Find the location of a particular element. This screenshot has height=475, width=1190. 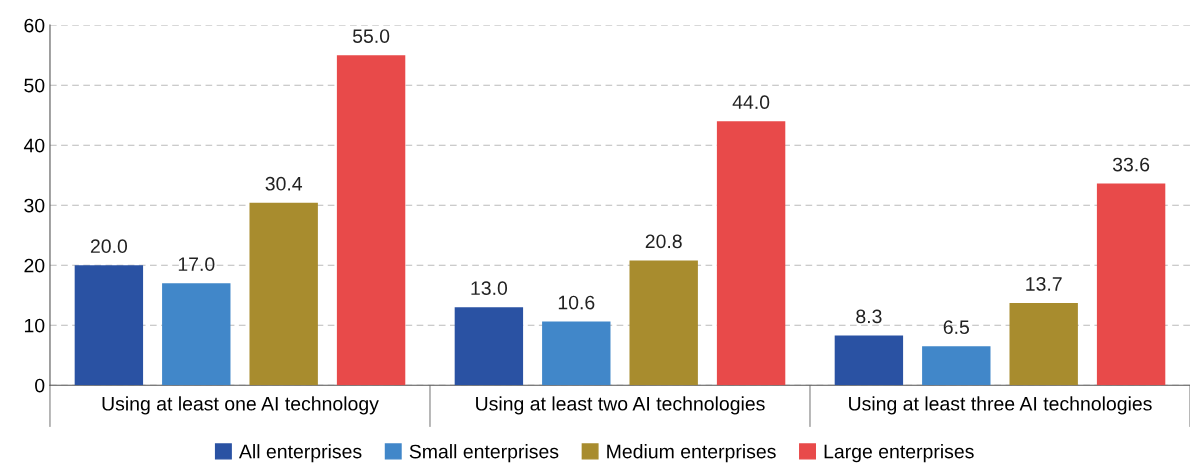

legend-label: Small enterprises is located at coordinates (484, 453).